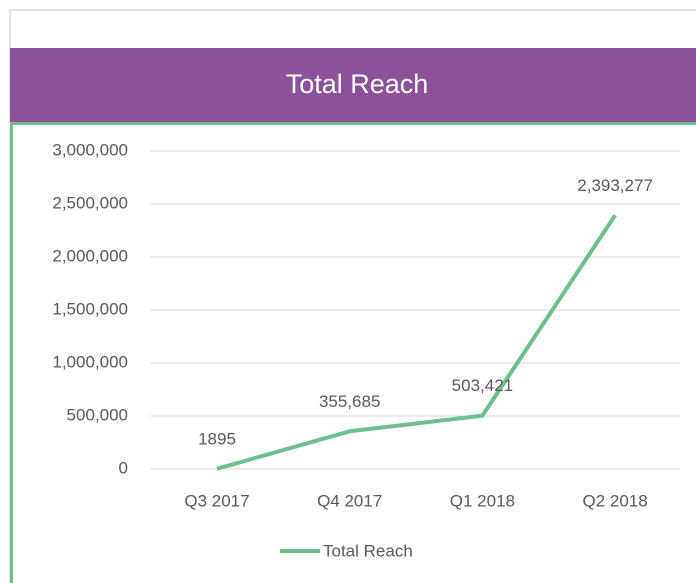 This screenshot has width=696, height=583. What do you see at coordinates (349, 401) in the screenshot?
I see `data-label: 355,685` at bounding box center [349, 401].